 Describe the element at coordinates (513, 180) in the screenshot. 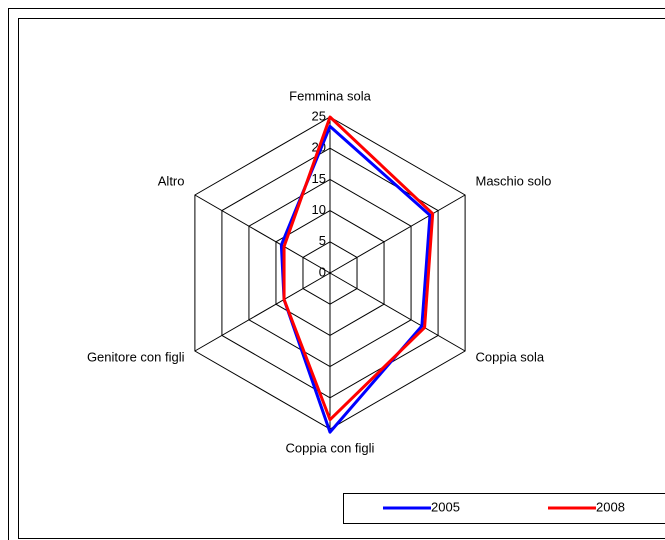

I see `category-label: Maschio solo` at that location.